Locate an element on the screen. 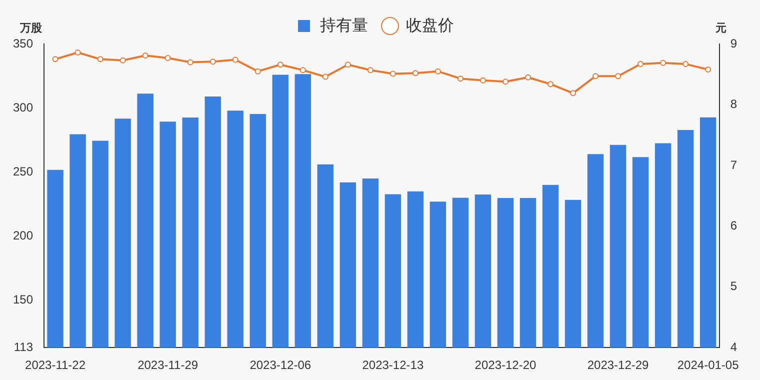 The width and height of the screenshot is (760, 380). x-tick-label: 2023-12-06 is located at coordinates (281, 365).